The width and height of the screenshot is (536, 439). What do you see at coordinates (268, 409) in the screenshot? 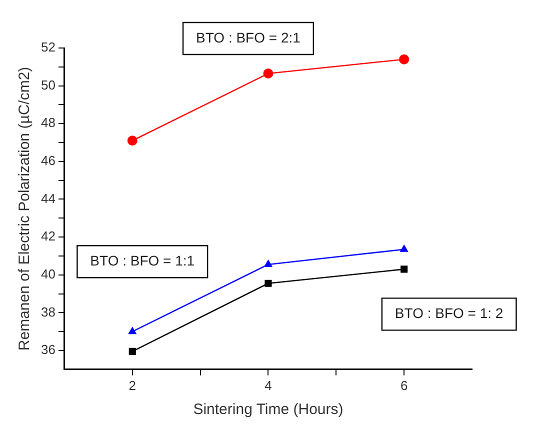
I see `x-axis-title: Sintering Time (Hours)` at bounding box center [268, 409].